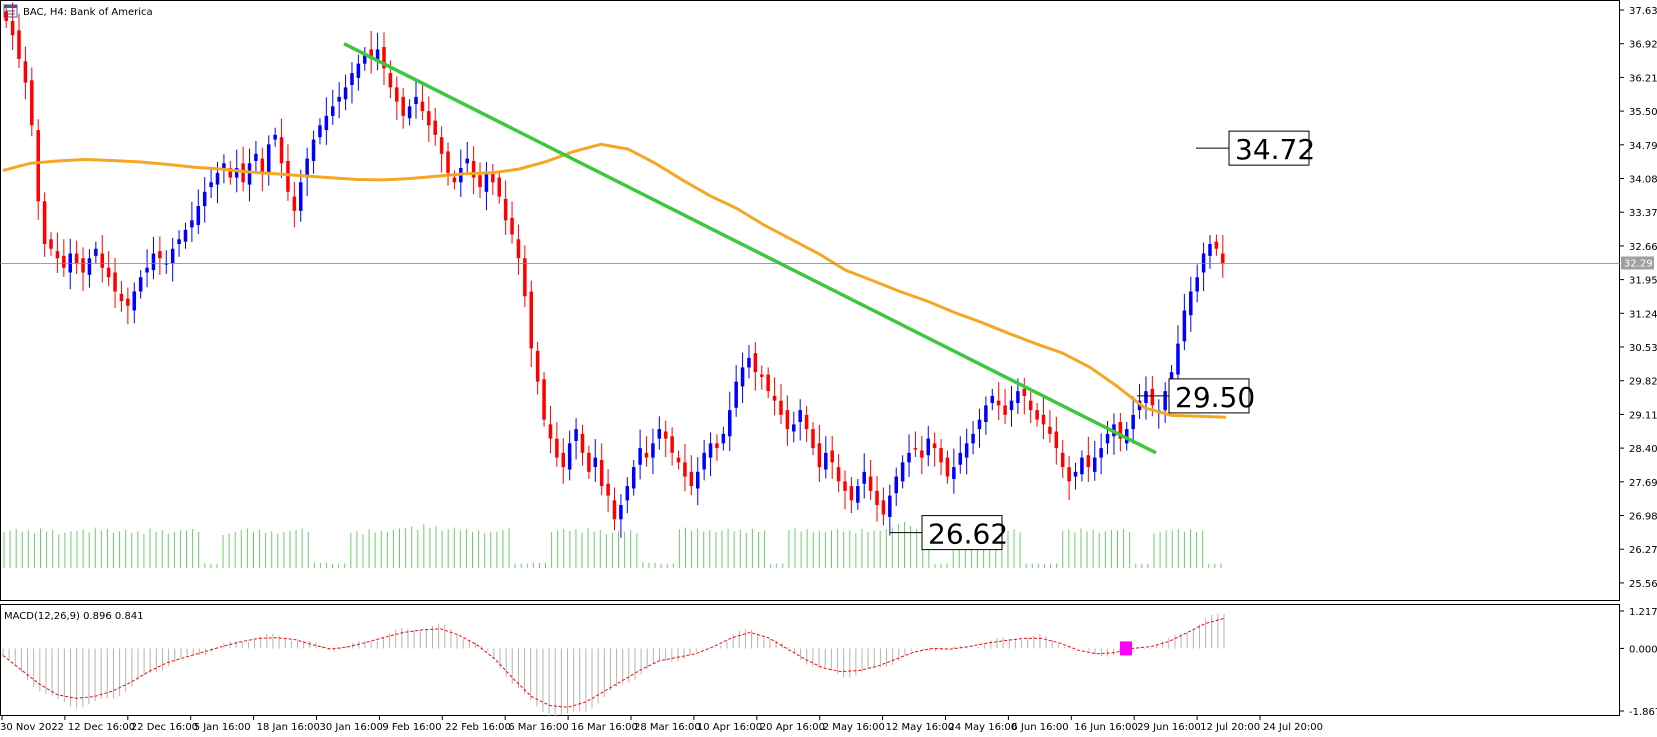 The image size is (1657, 737). What do you see at coordinates (1643, 281) in the screenshot?
I see `price-tick-label: 31.95` at bounding box center [1643, 281].